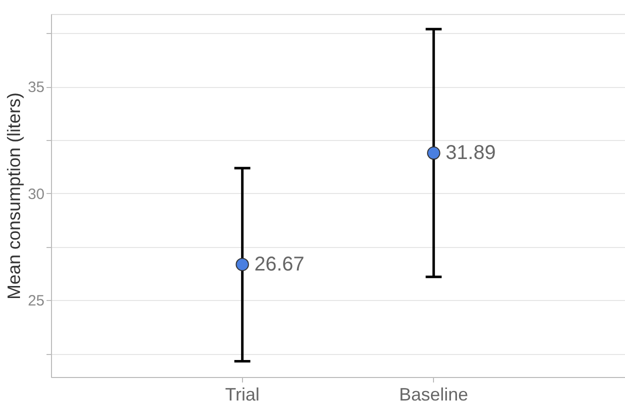 This screenshot has width=625, height=409. I want to click on data-label: 26.67, so click(279, 264).